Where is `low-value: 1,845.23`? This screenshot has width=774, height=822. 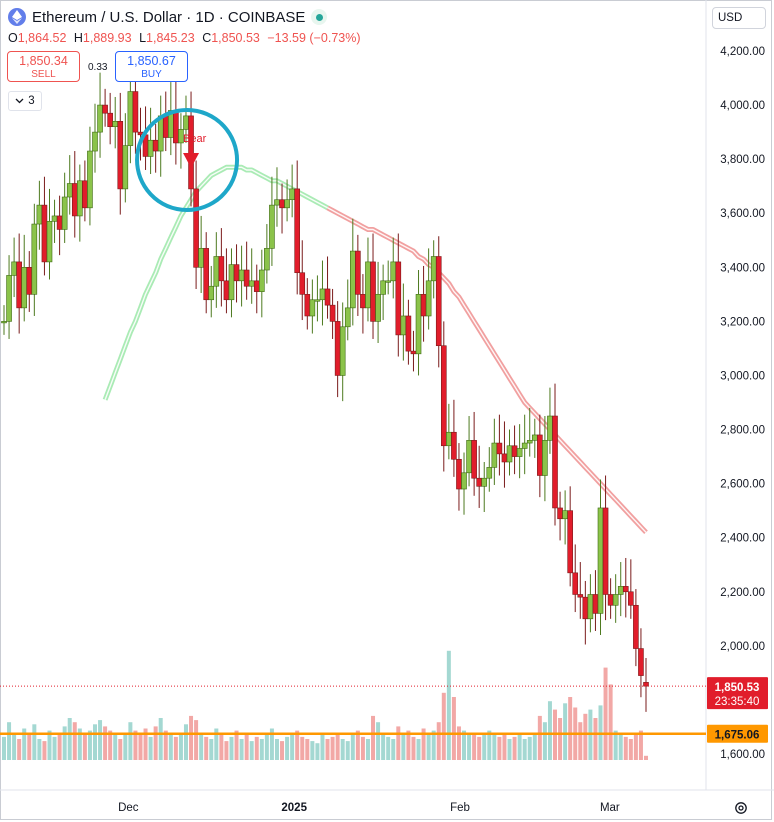
low-value: 1,845.23 is located at coordinates (170, 38).